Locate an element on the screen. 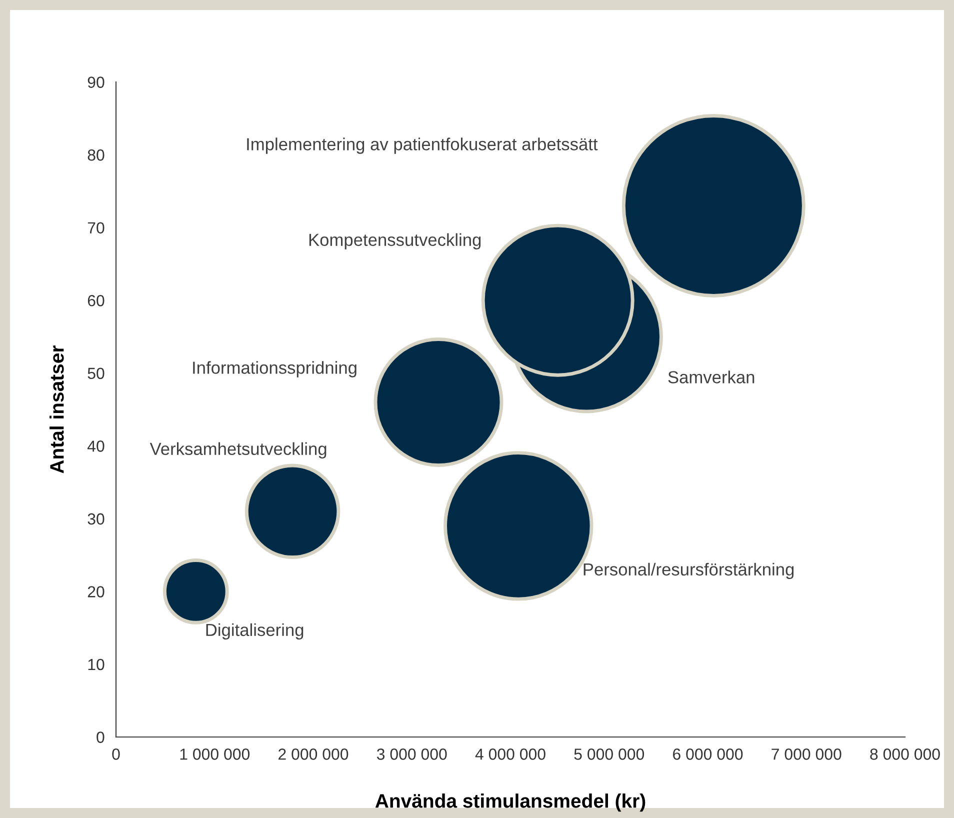 The image size is (954, 818). x-tick-label: 4 000 000 is located at coordinates (510, 754).